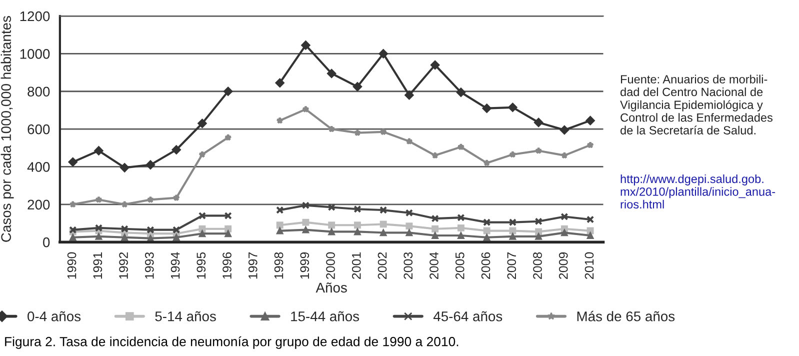 This screenshot has width=799, height=356. I want to click on x-tick-label: 1992, so click(123, 265).